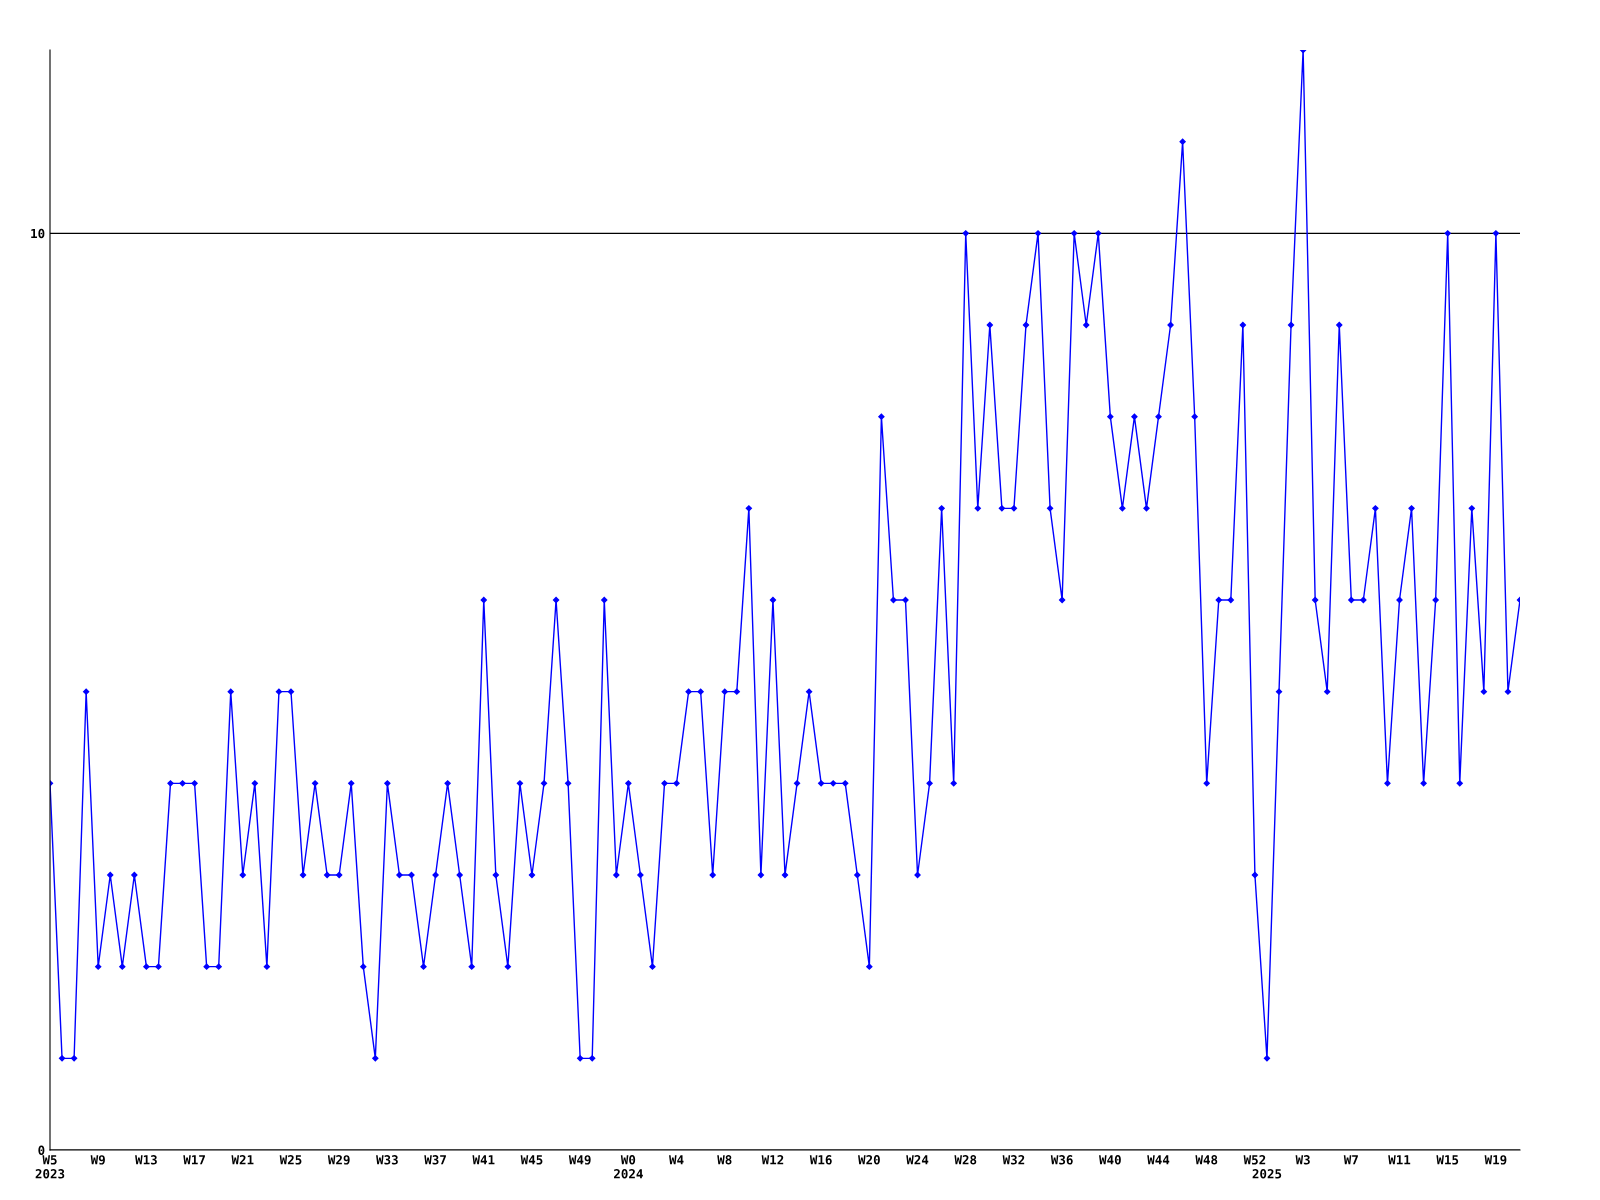 Image resolution: width=1600 pixels, height=1200 pixels. What do you see at coordinates (820, 1160) in the screenshot?
I see `x-tick-label: W16` at bounding box center [820, 1160].